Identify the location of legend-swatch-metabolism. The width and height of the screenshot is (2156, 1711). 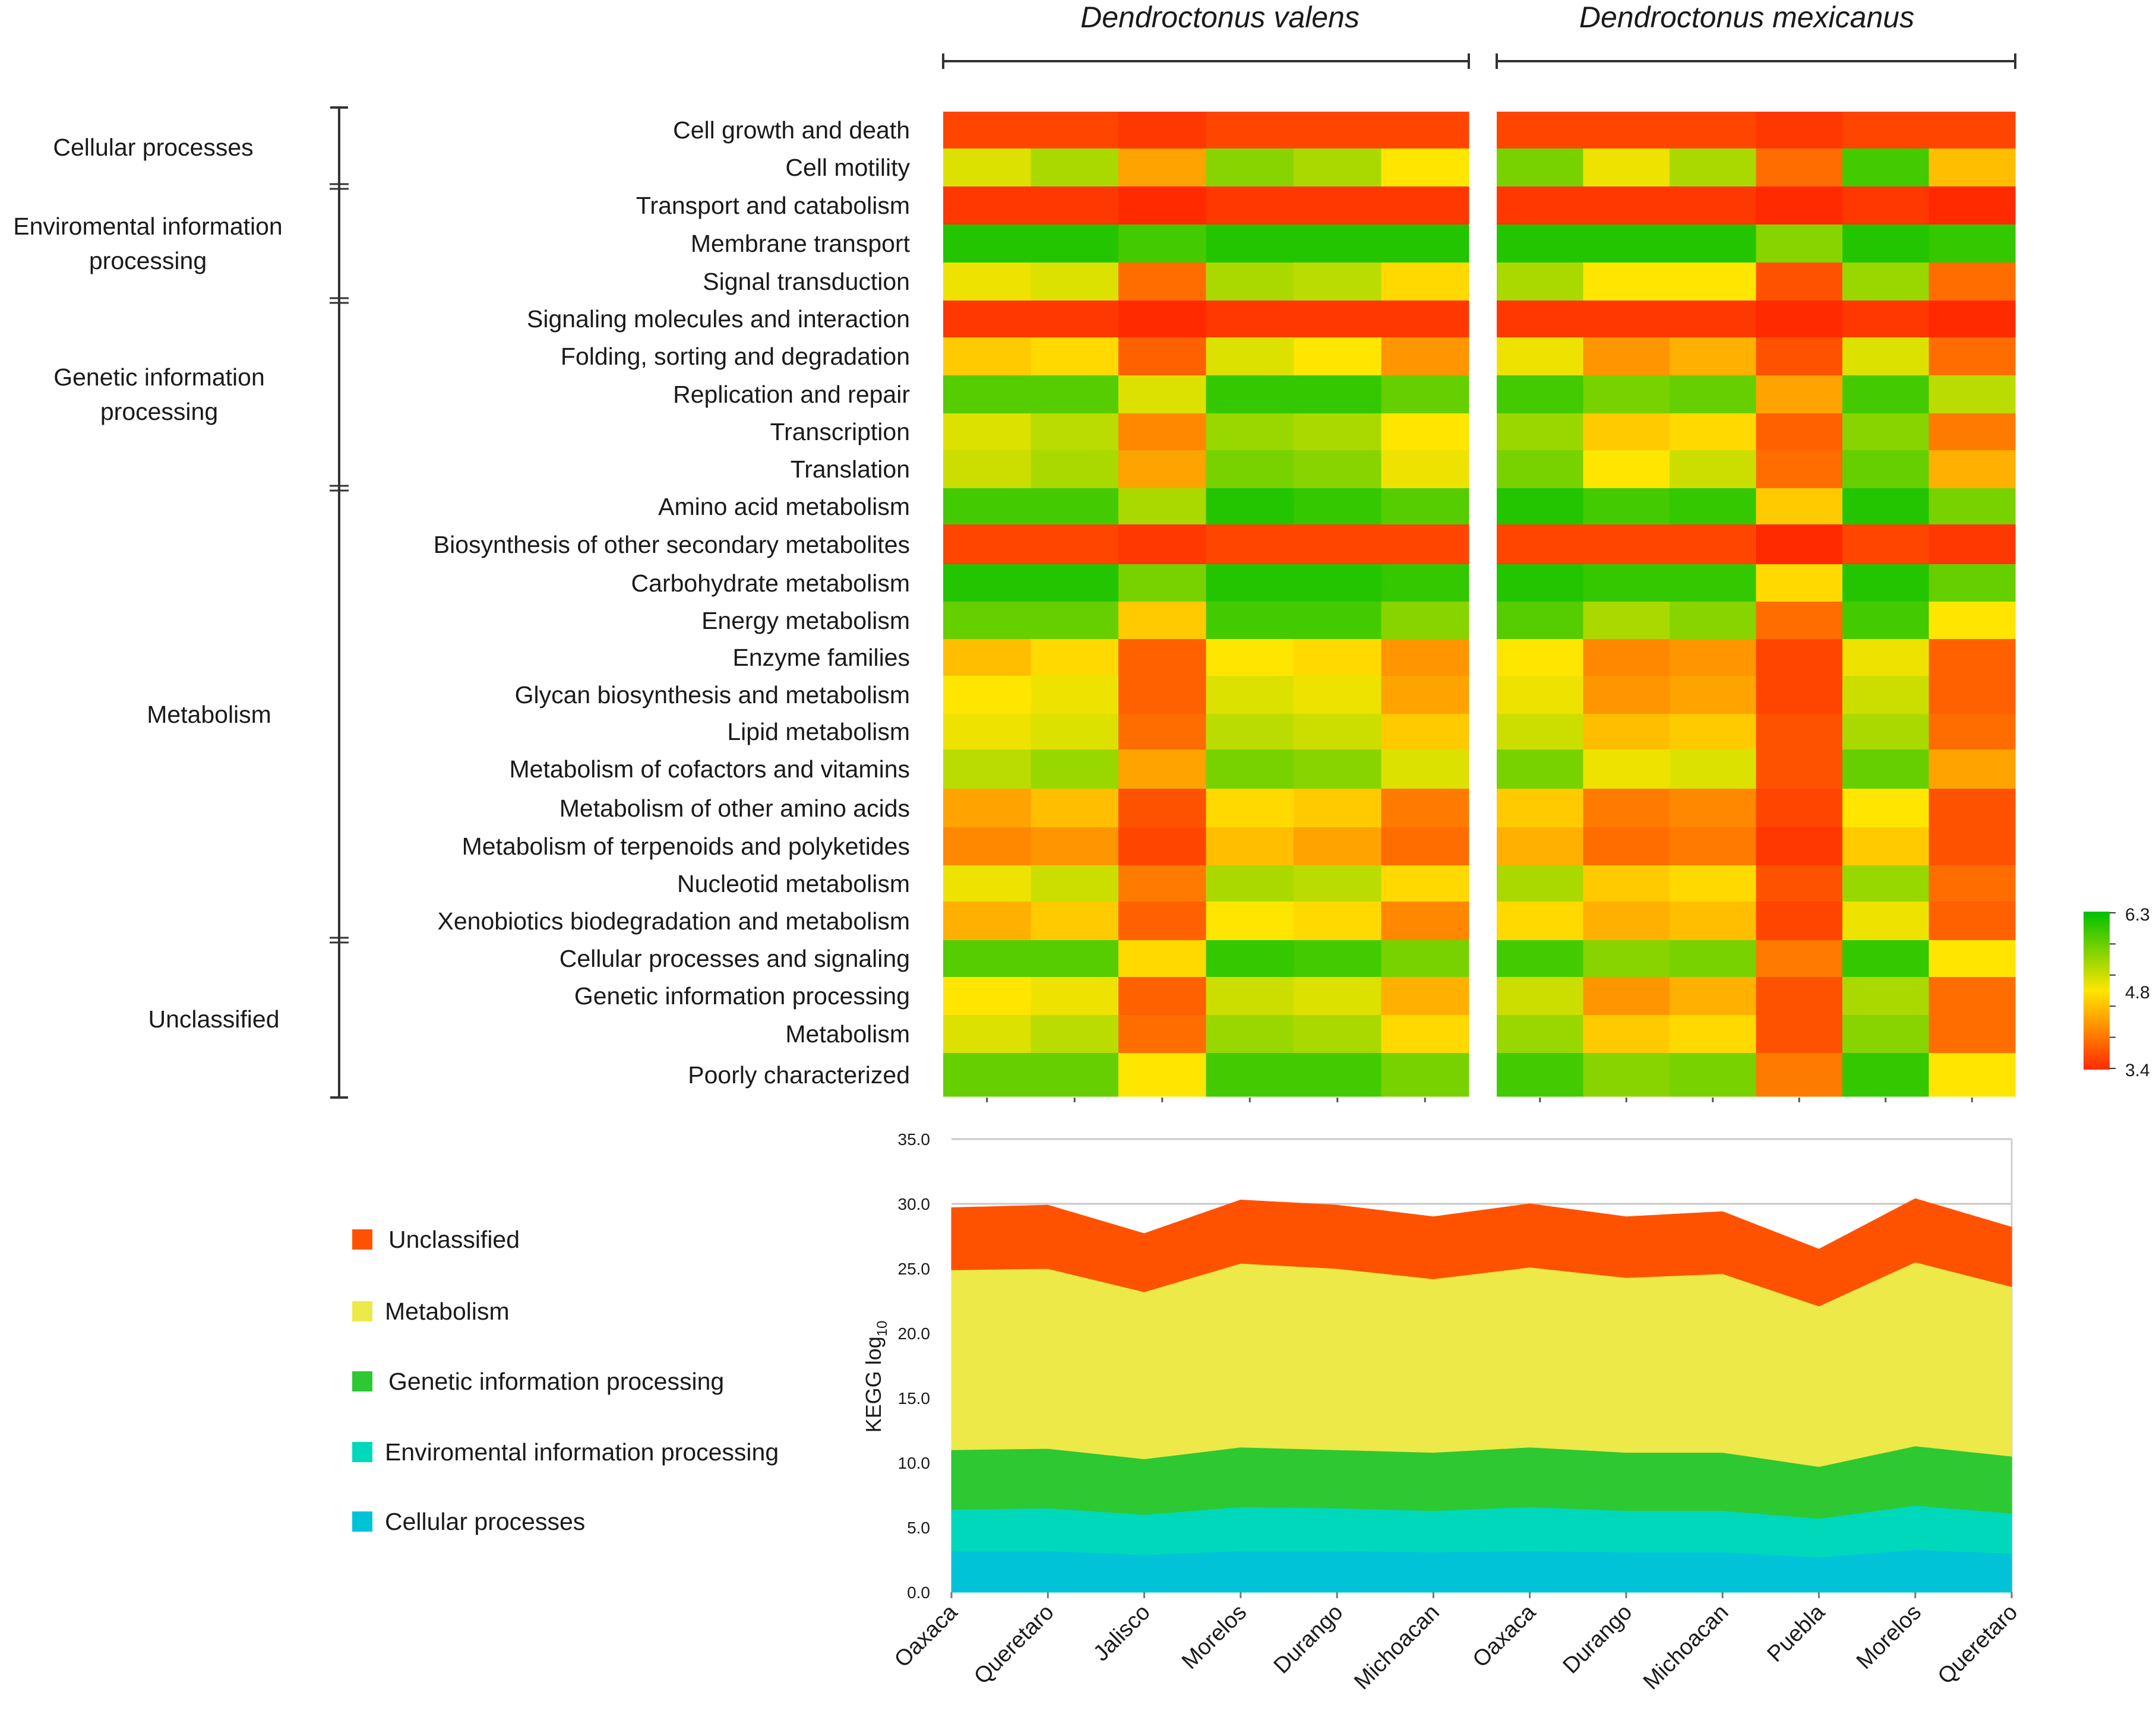
(362, 1311).